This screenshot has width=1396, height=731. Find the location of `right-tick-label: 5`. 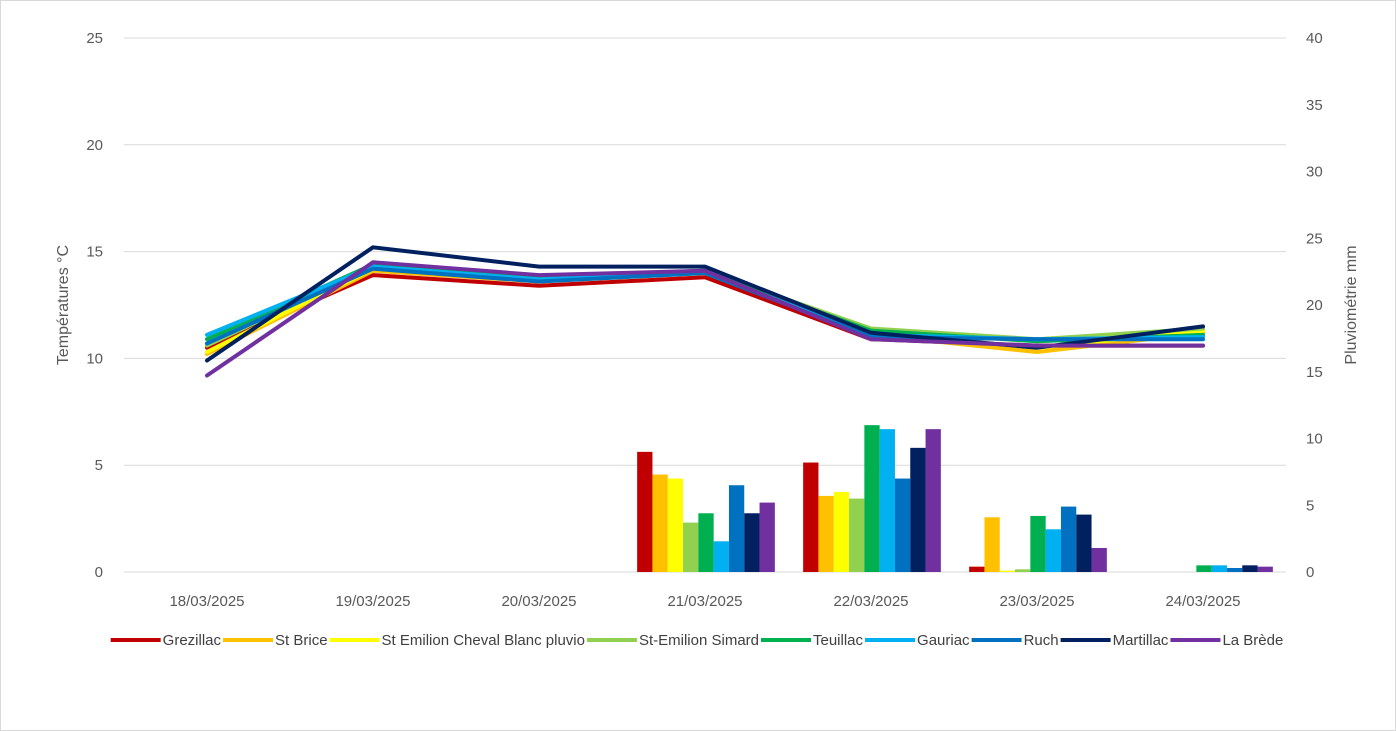

right-tick-label: 5 is located at coordinates (1310, 505).